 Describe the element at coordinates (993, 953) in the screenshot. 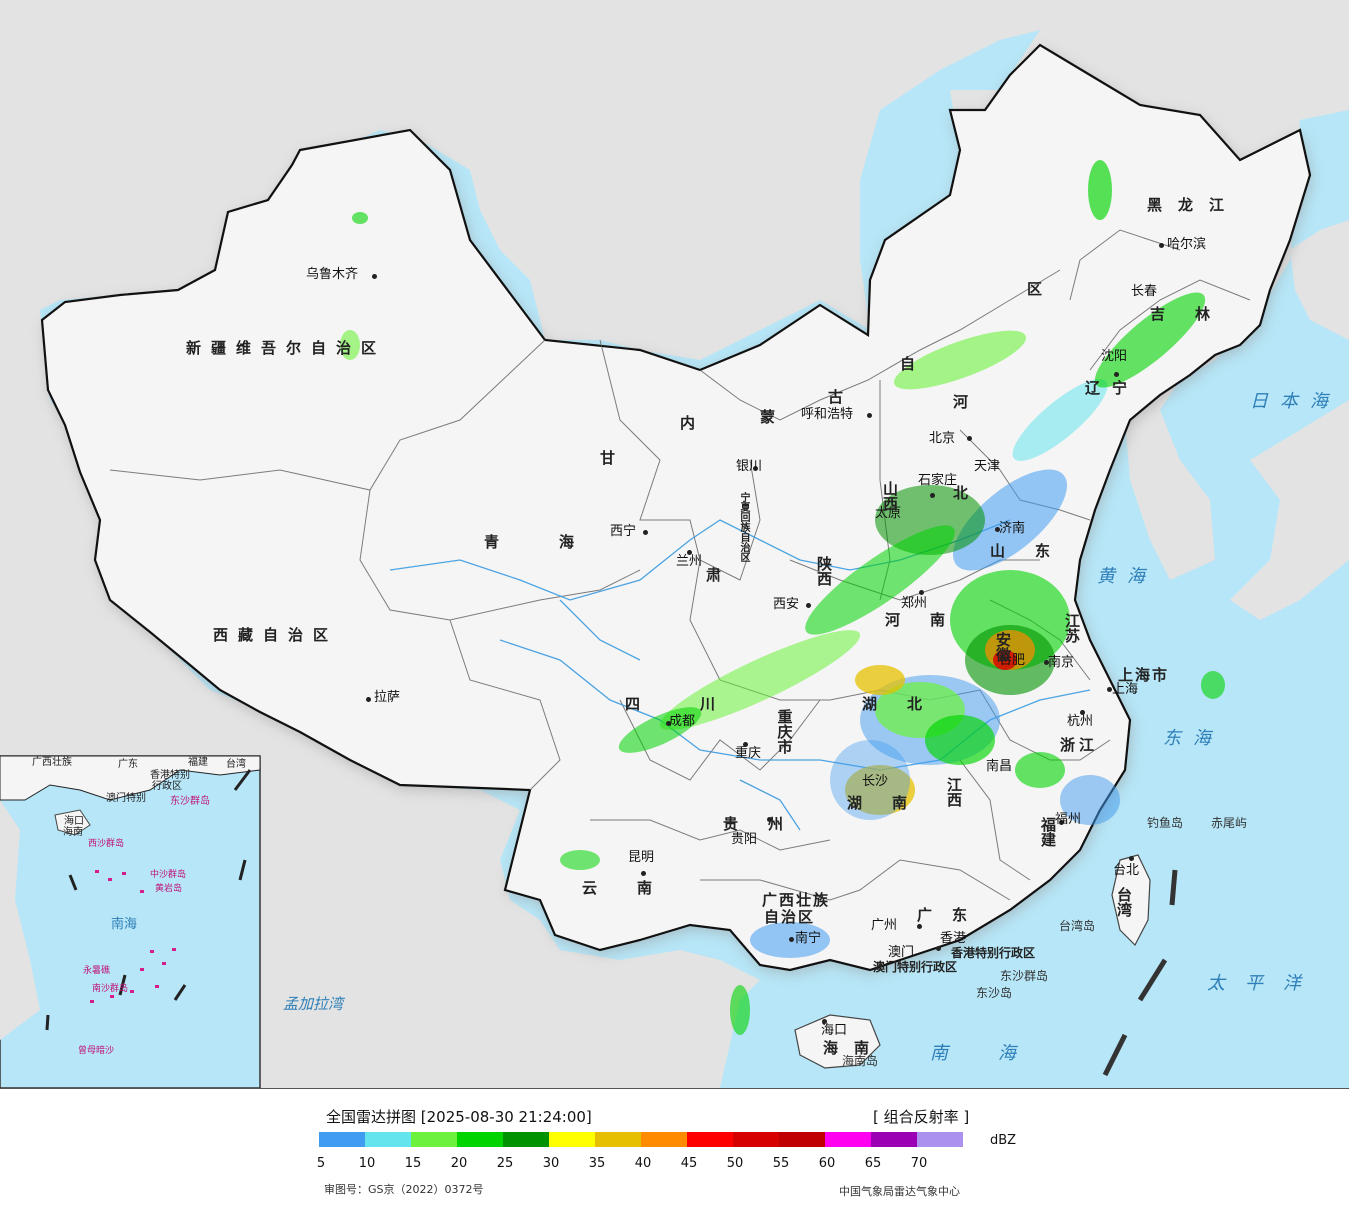

I see `province-hk-sar: 香港特别行政区` at that location.